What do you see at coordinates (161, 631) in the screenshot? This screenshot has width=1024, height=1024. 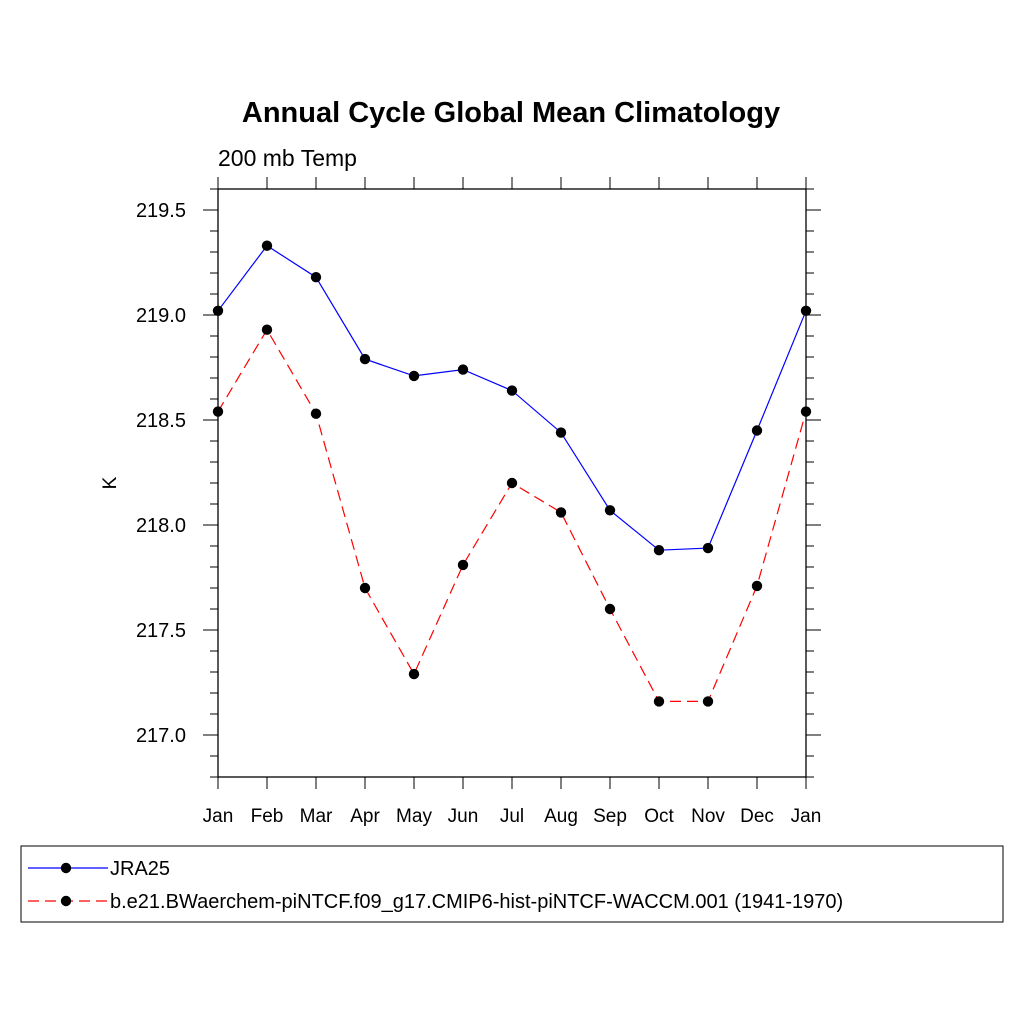 I see `y-tick-label: 217.5` at bounding box center [161, 631].